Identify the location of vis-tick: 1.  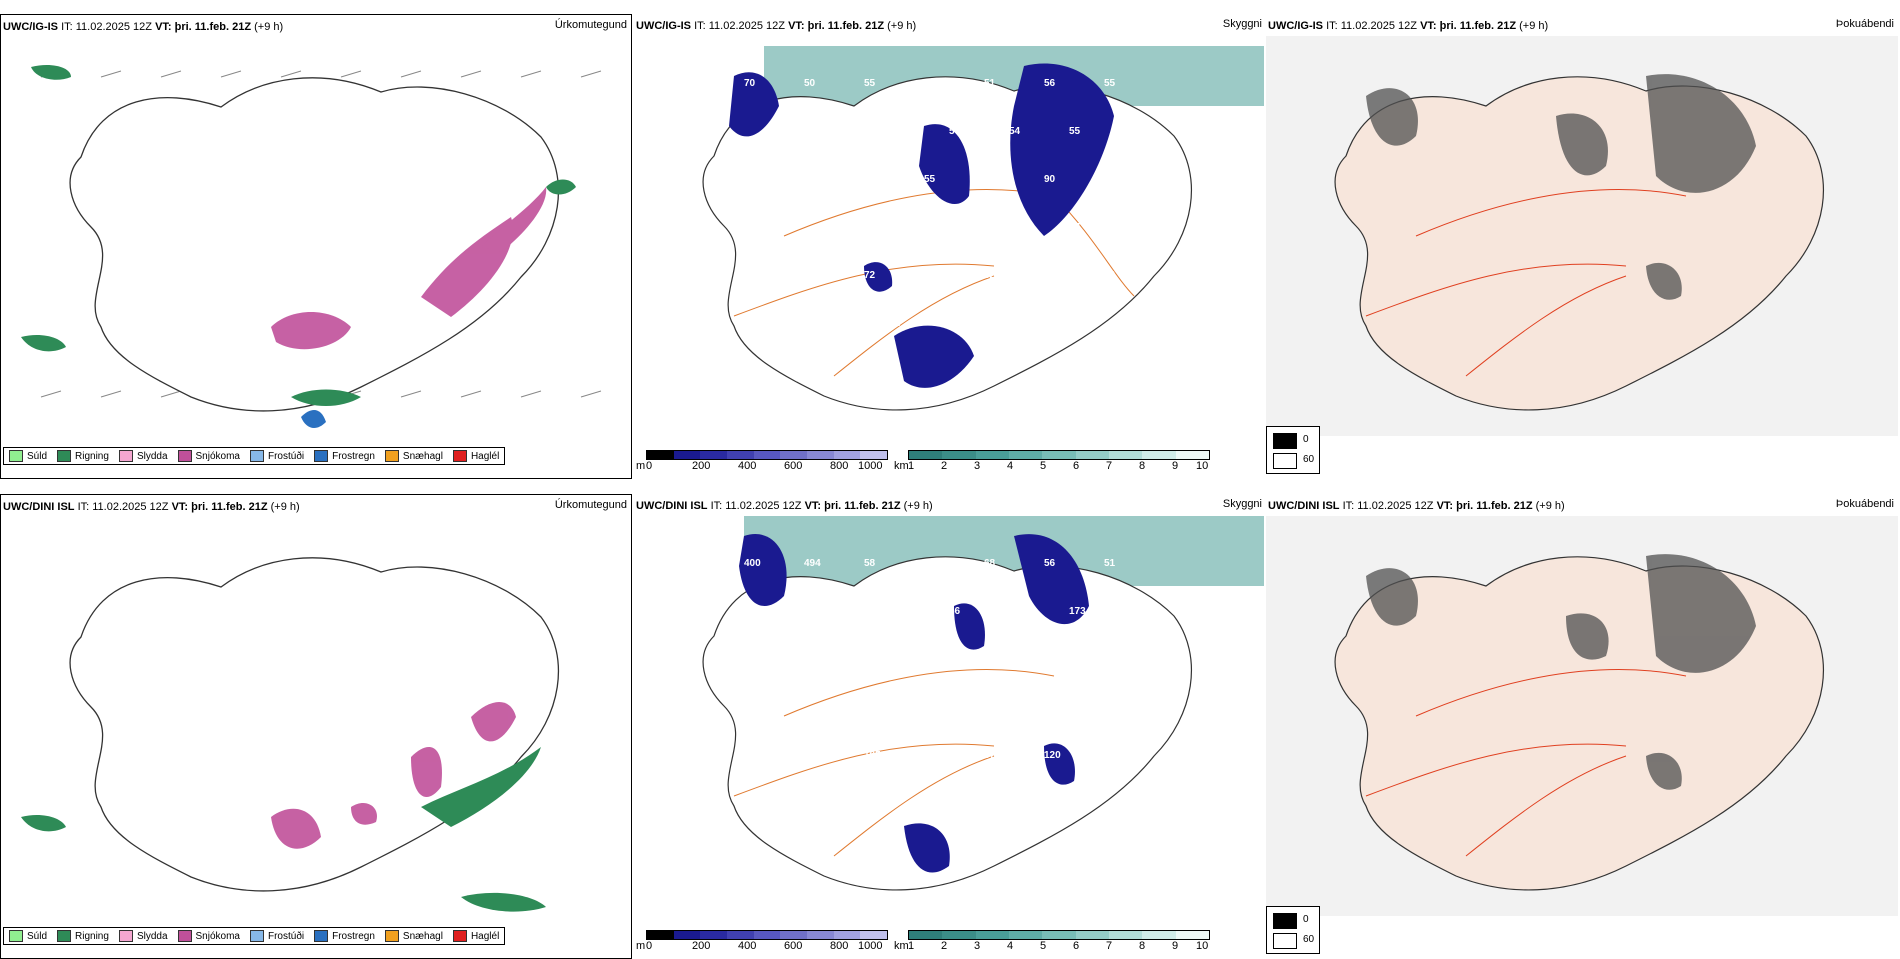
(911, 946).